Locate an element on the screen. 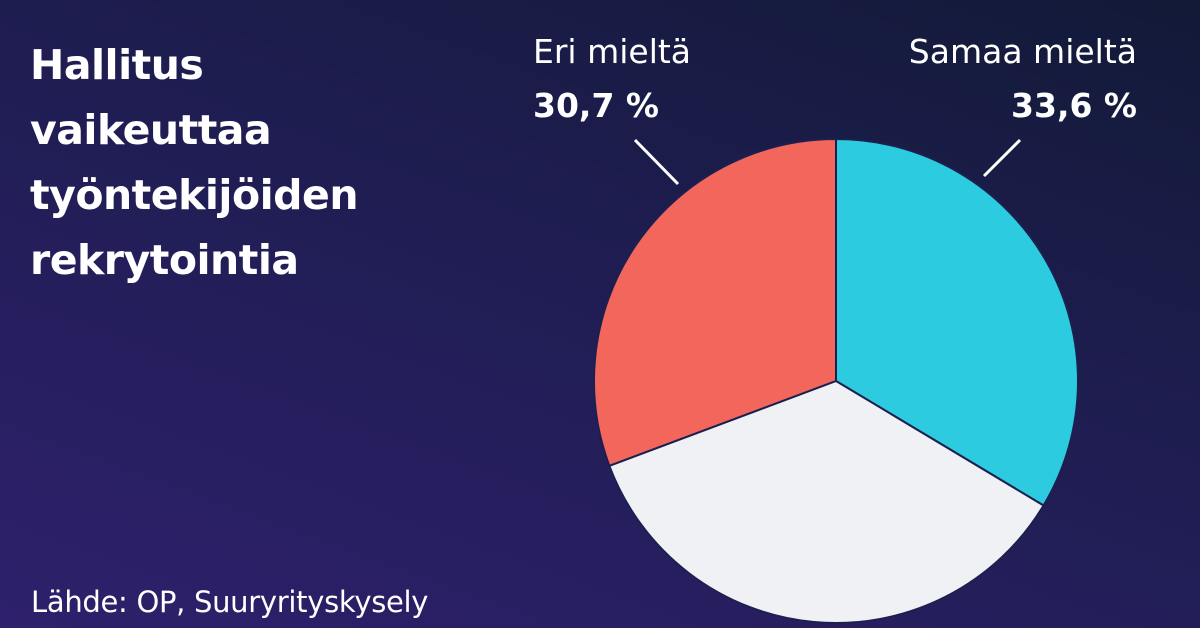 The image size is (1200, 628). chart-title-line-2: vaikeuttaa is located at coordinates (151, 130).